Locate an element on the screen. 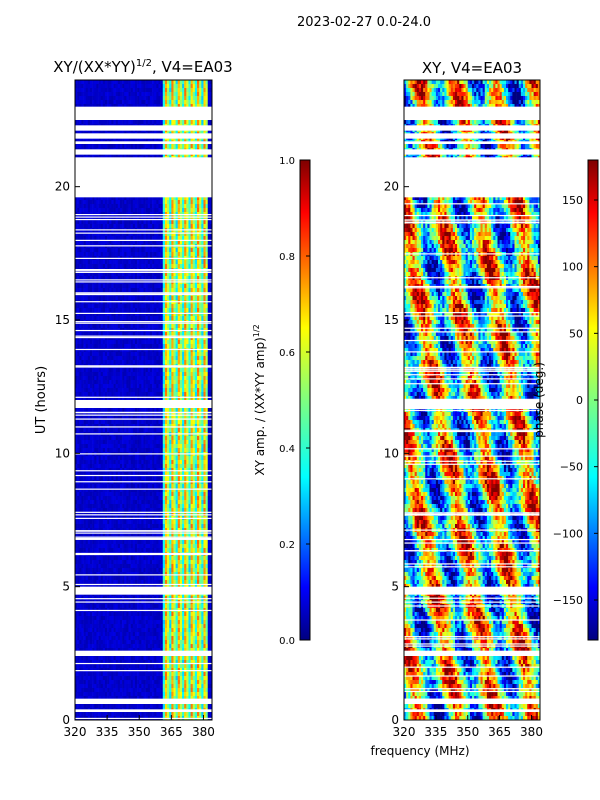 This screenshot has width=600, height=800. amplitude-colorbar-ticks: 0.0 0.2 0.4 0.6 0.8 1.0 is located at coordinates (294, 401).